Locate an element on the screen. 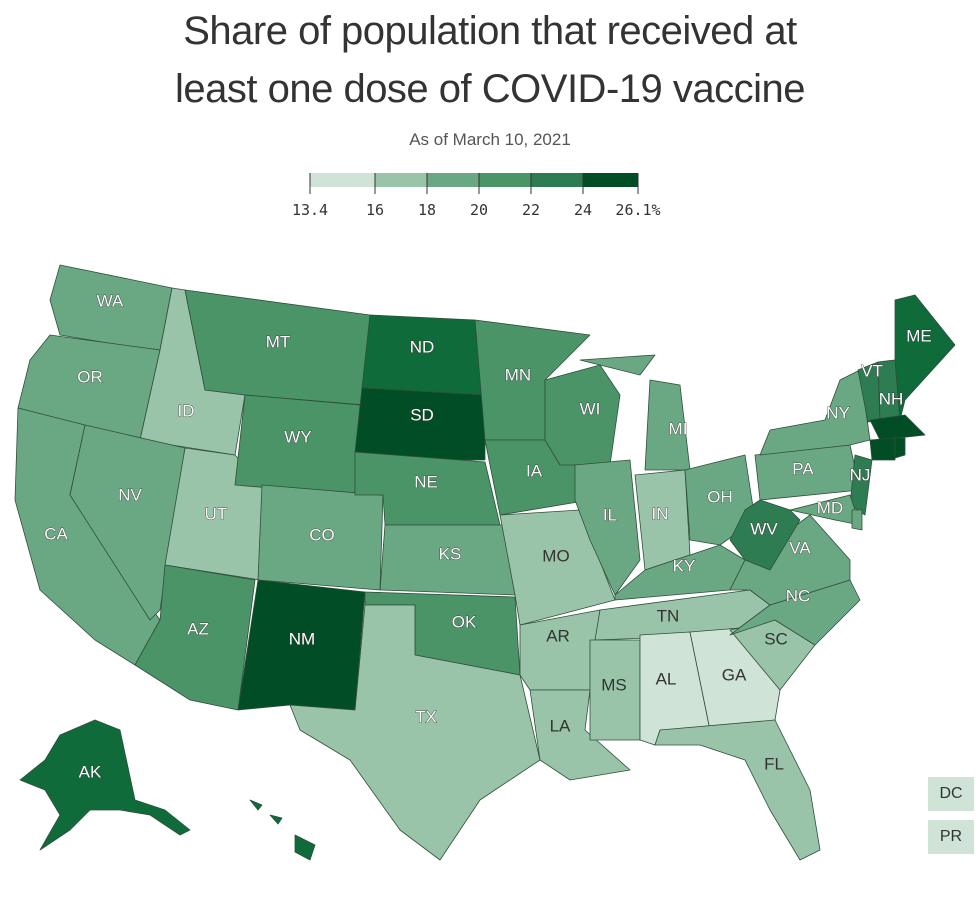 The image size is (980, 902). state-ga is located at coordinates (735, 679).